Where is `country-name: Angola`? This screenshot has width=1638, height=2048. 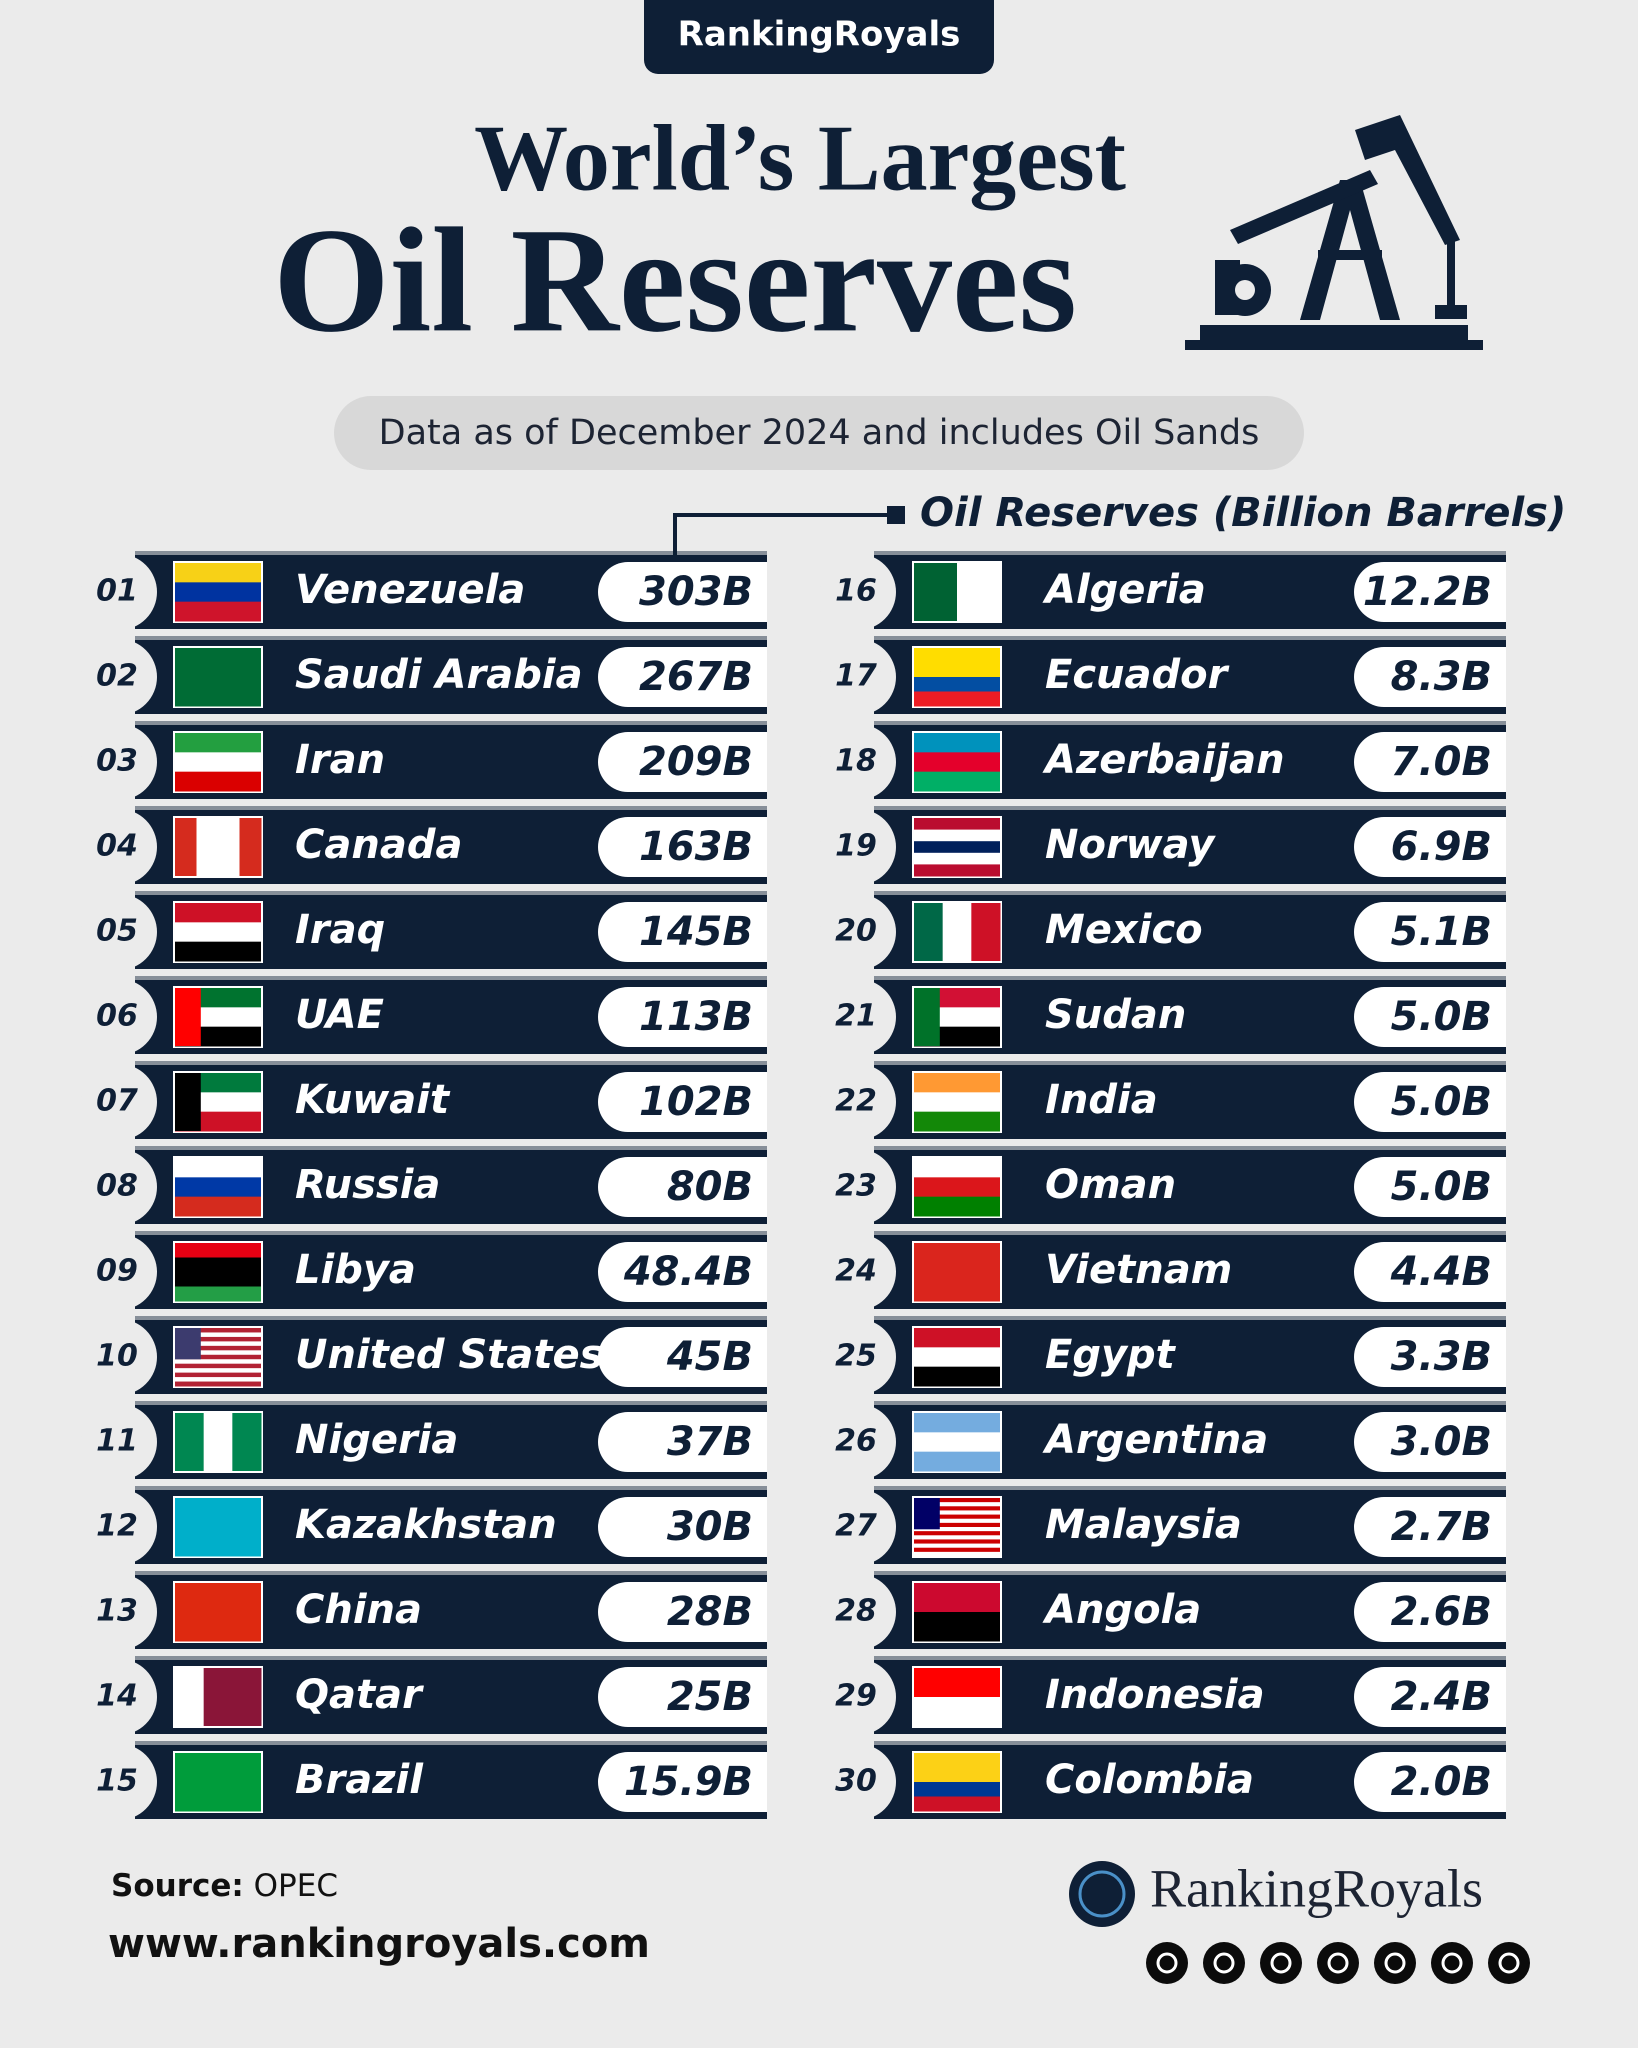 country-name: Angola is located at coordinates (1121, 1610).